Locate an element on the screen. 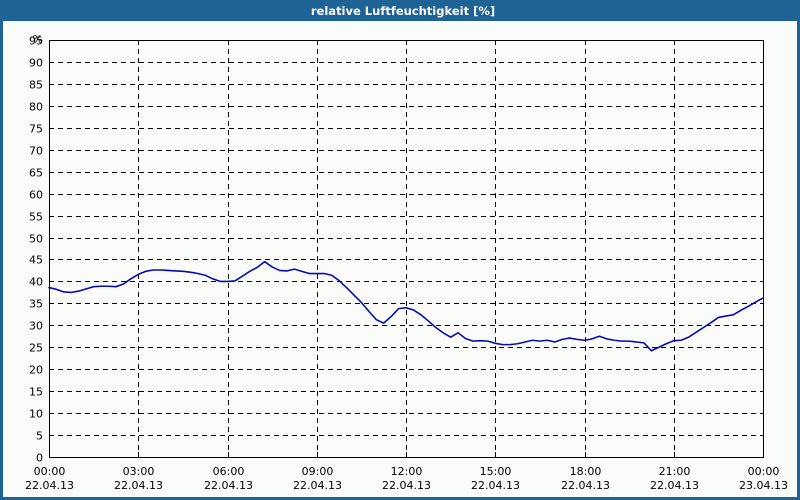 The image size is (800, 500). x-tick-label-date-0: 22.04.13 is located at coordinates (49, 485).